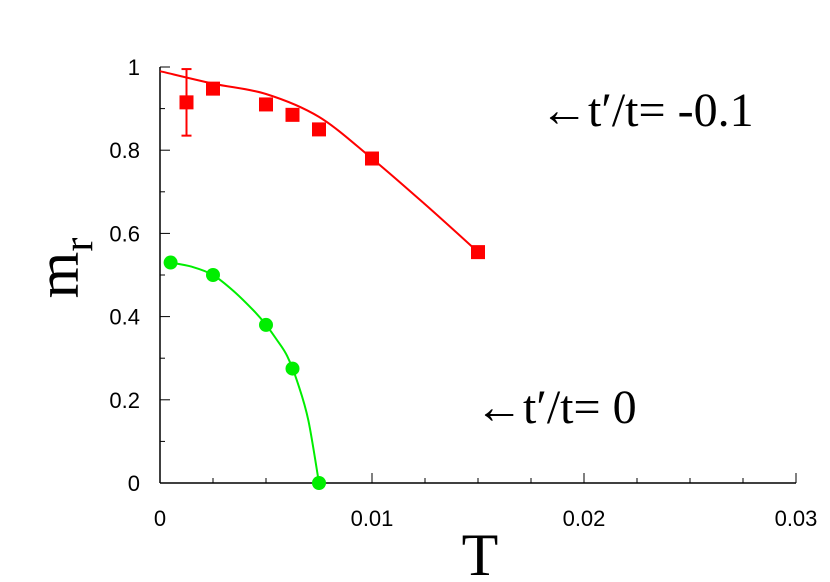  I want to click on y-axis-title: mr, so click(63, 268).